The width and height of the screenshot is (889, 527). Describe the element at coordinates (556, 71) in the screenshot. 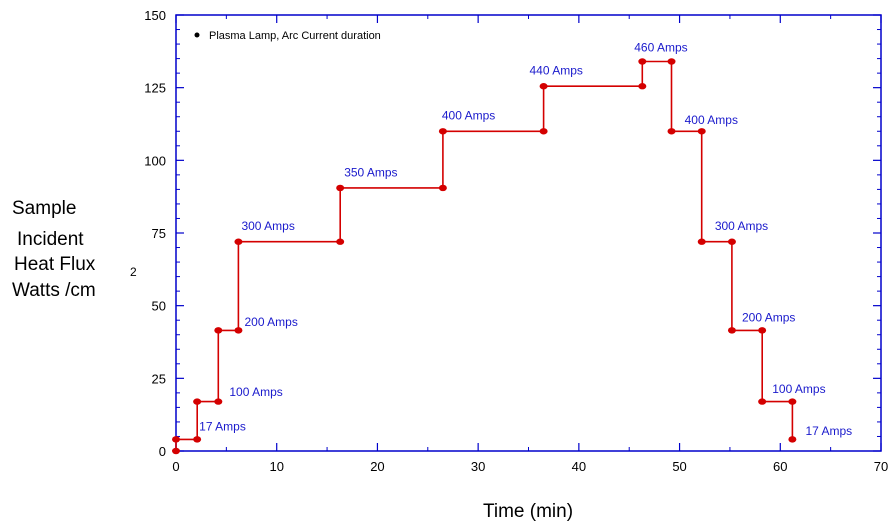

I see `amp-annotation: 440 Amps` at that location.